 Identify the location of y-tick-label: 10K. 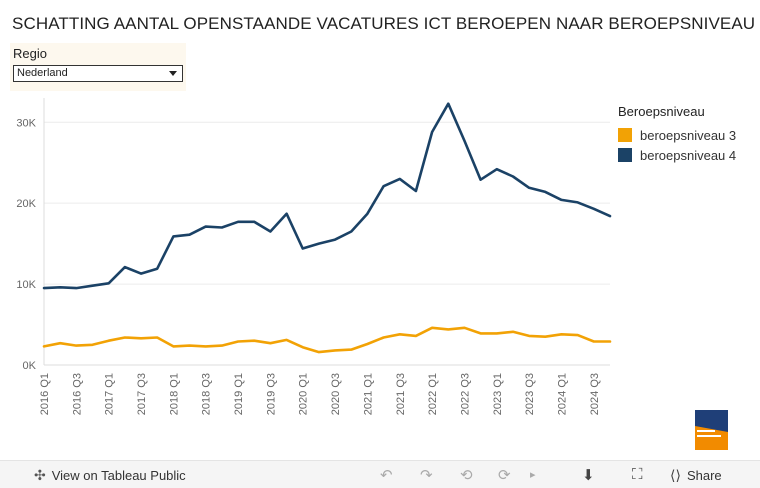
(26, 285).